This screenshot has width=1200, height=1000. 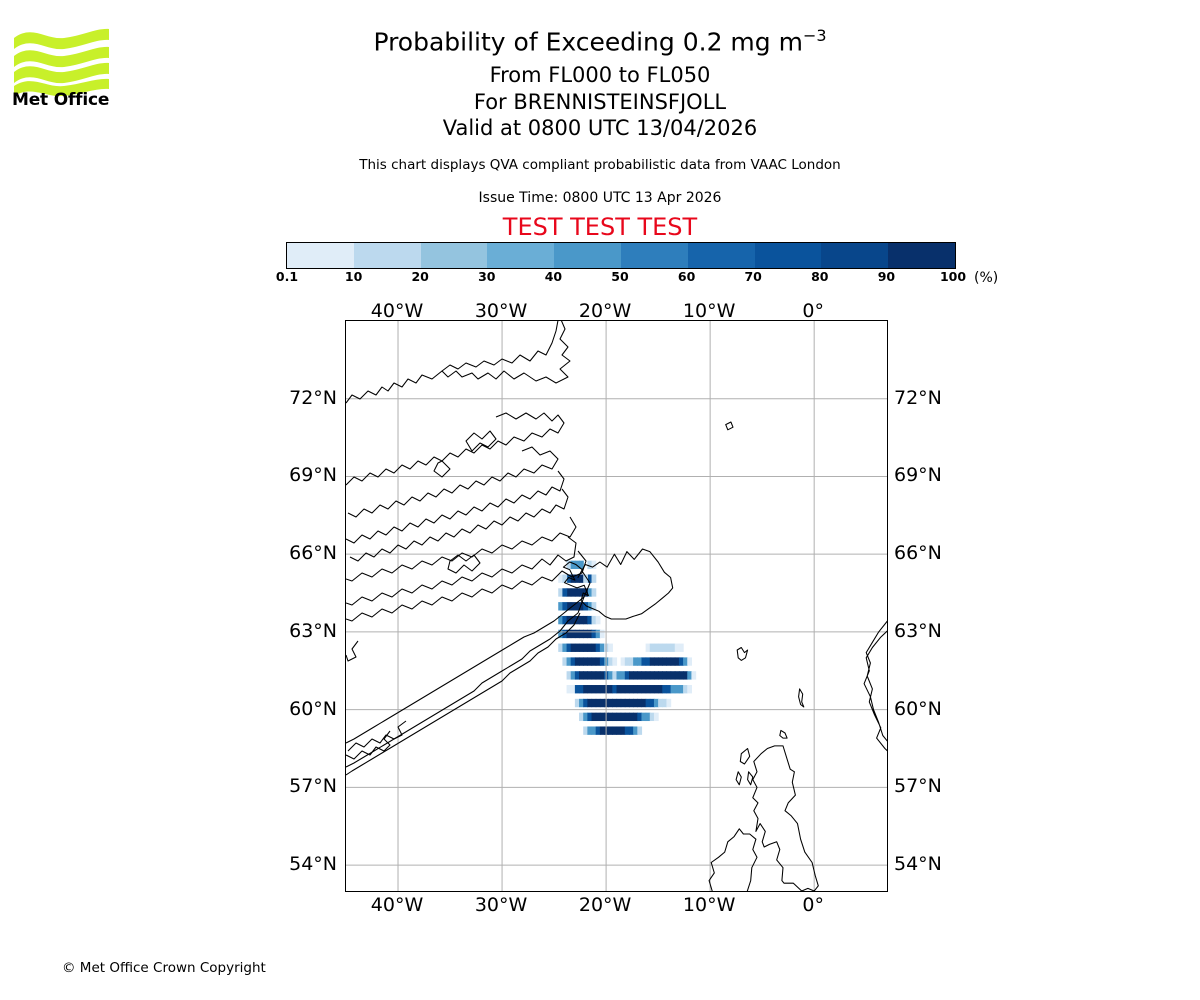 What do you see at coordinates (501, 905) in the screenshot?
I see `lon-tick-30°W-bottom: 30°W` at bounding box center [501, 905].